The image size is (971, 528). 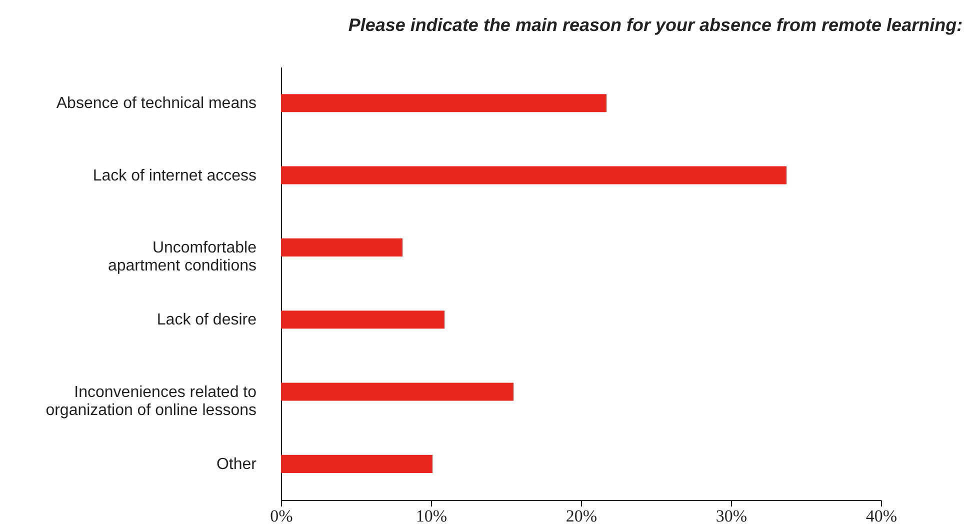 What do you see at coordinates (281, 516) in the screenshot?
I see `x-tick-label: 0%` at bounding box center [281, 516].